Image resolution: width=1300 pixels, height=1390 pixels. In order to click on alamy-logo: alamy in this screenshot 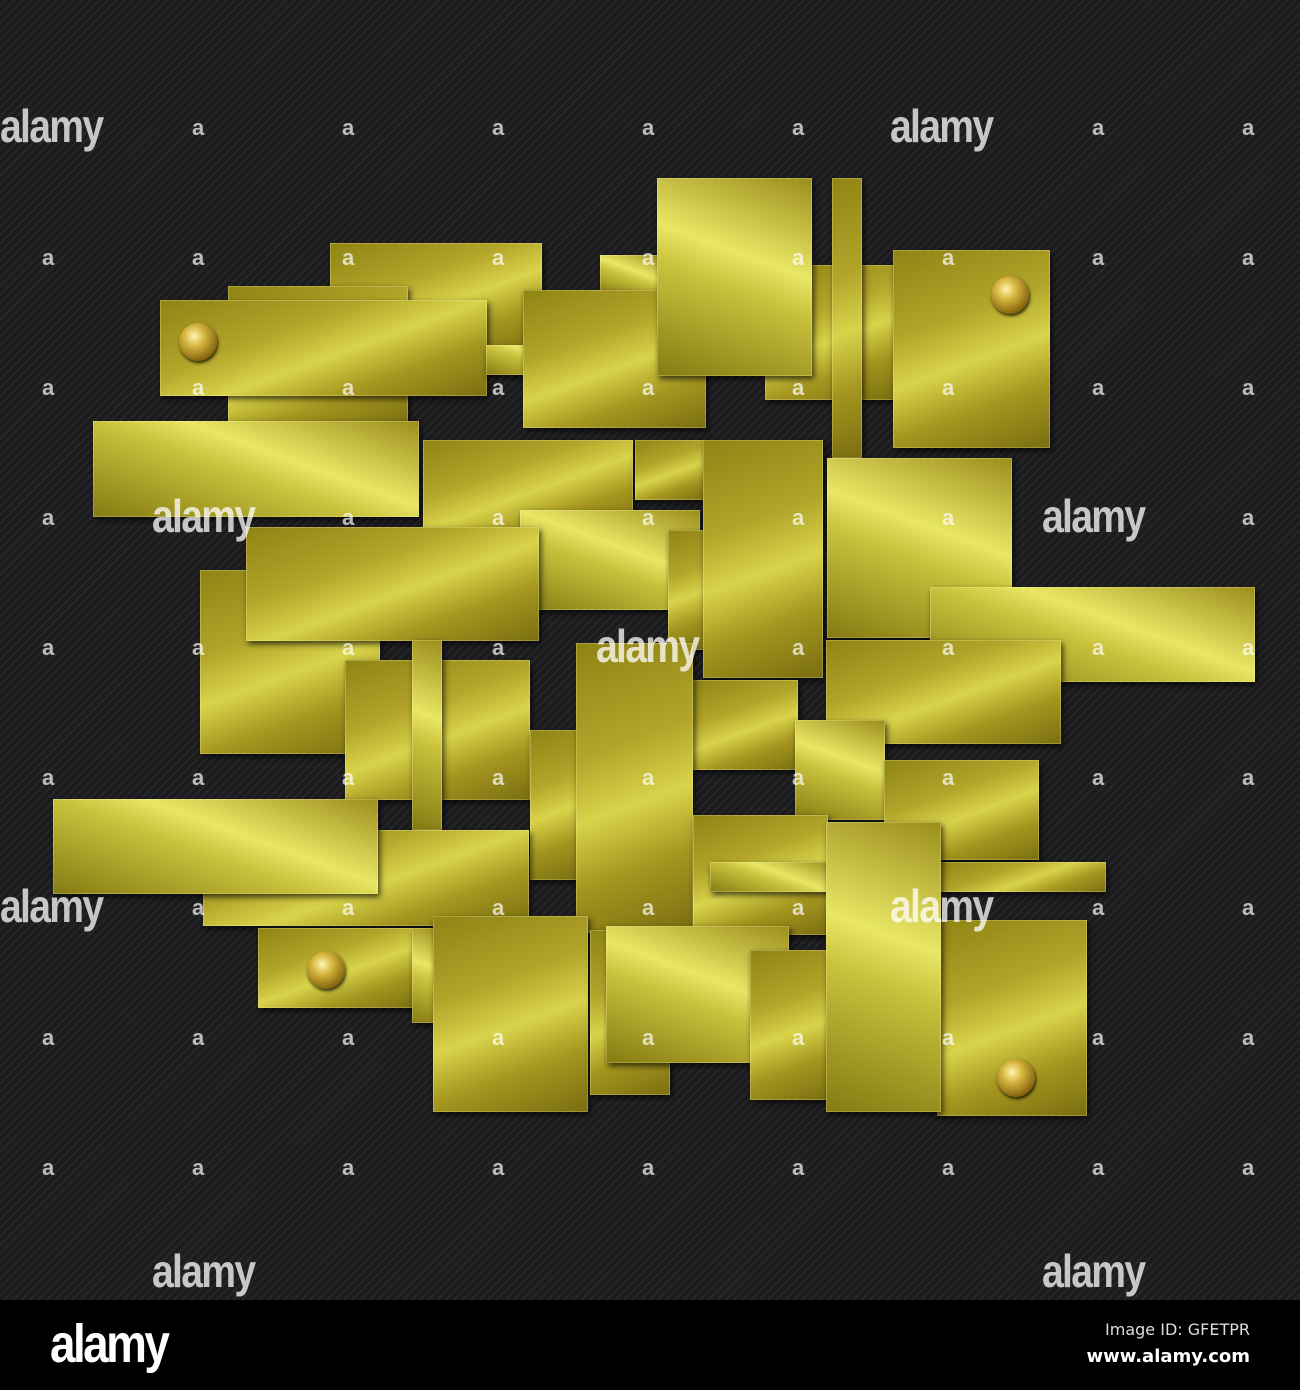, I will do `click(110, 1344)`.